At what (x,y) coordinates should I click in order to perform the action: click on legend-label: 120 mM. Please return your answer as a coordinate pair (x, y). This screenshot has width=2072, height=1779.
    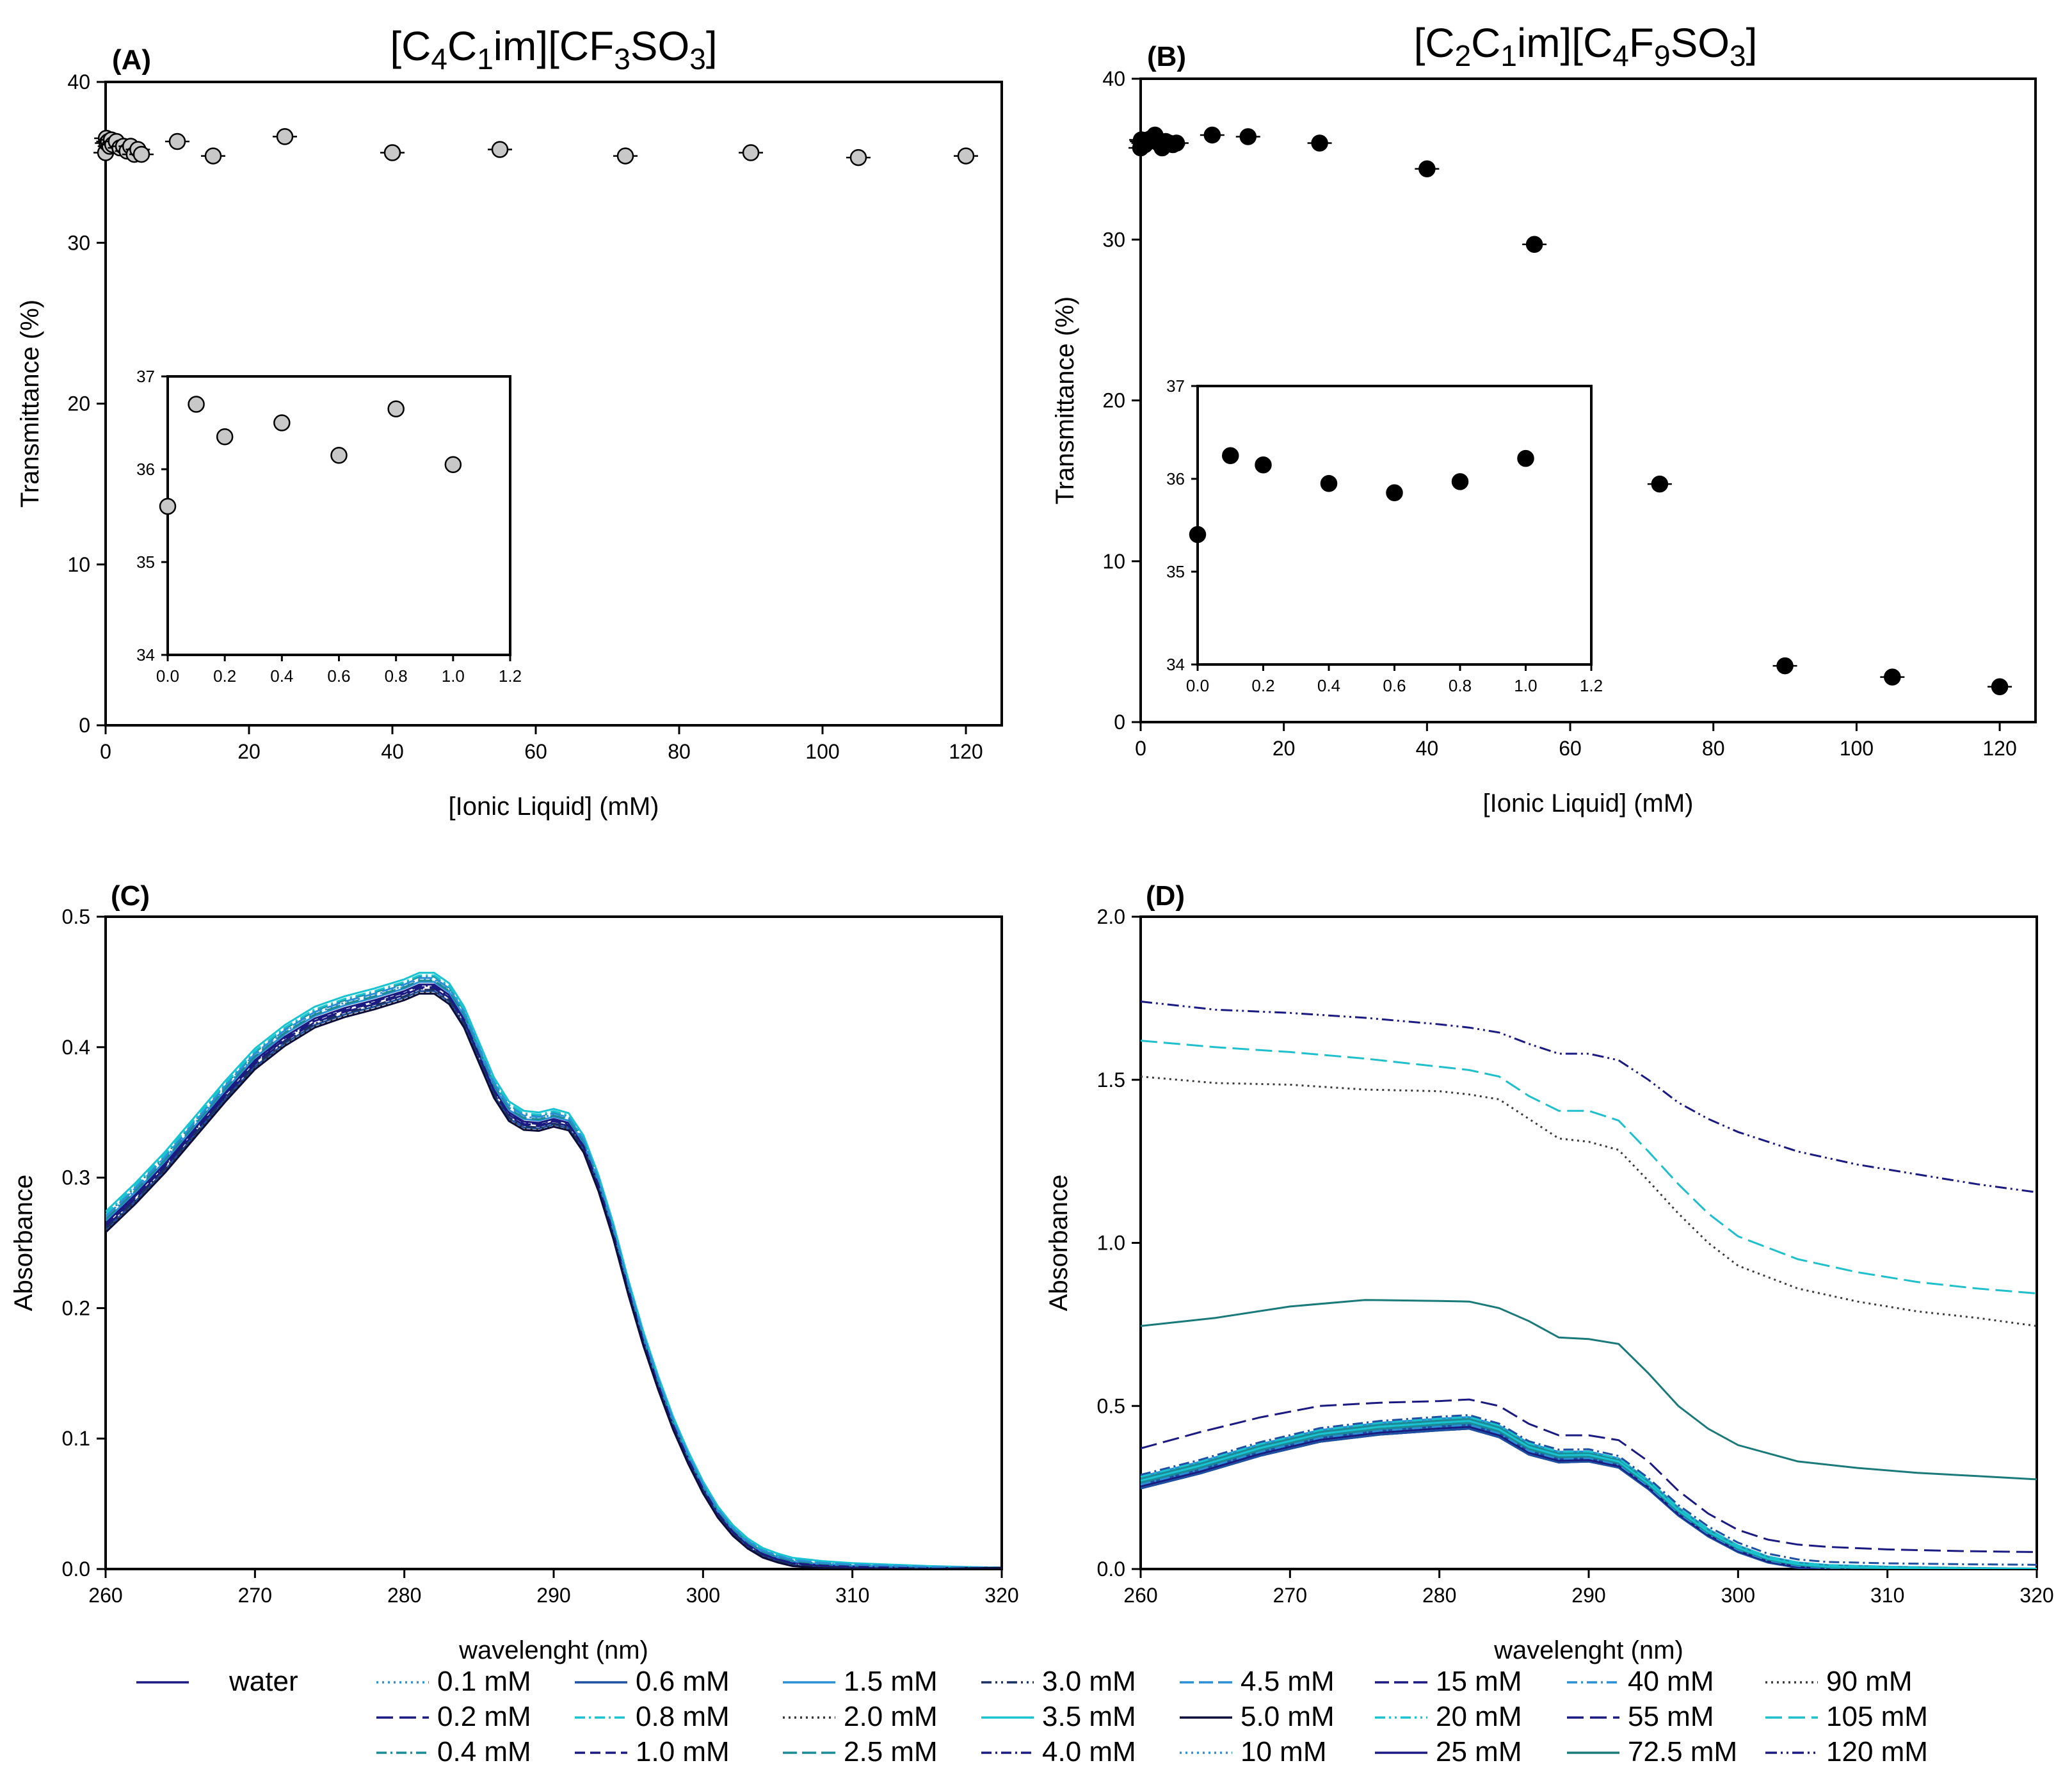
    Looking at the image, I should click on (1877, 1751).